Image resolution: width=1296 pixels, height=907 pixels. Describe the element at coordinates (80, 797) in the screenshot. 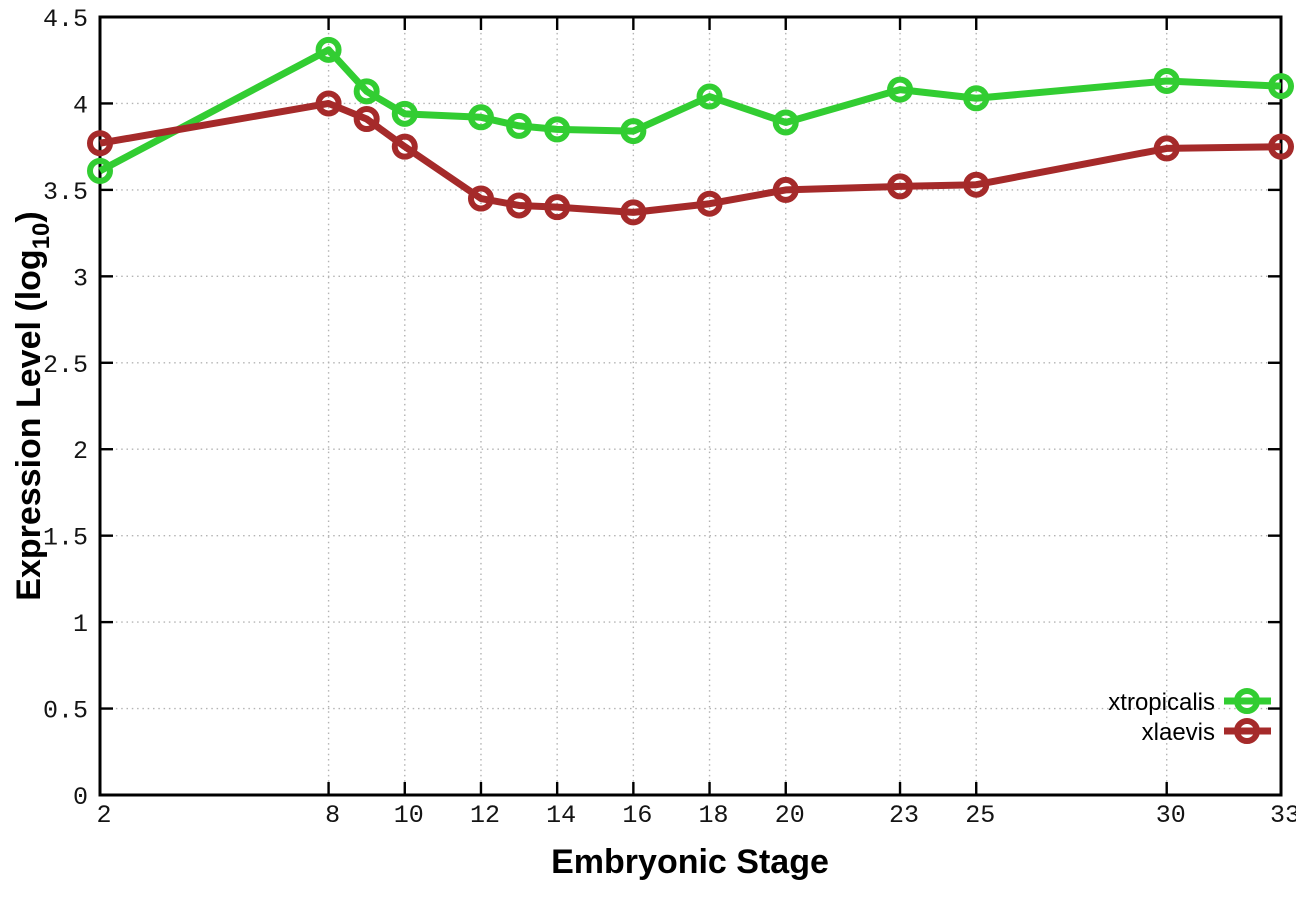

I see `y-tick-label: 0` at that location.